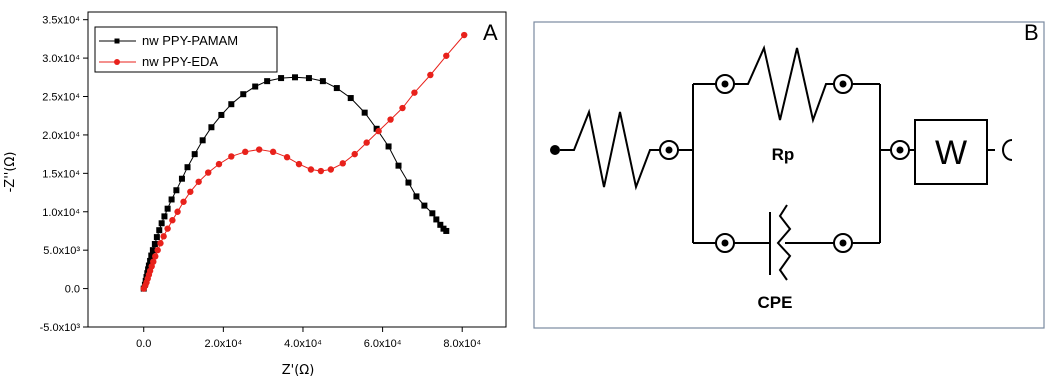  What do you see at coordinates (61, 251) in the screenshot?
I see `y-tick-label: 5.0x10³` at bounding box center [61, 251].